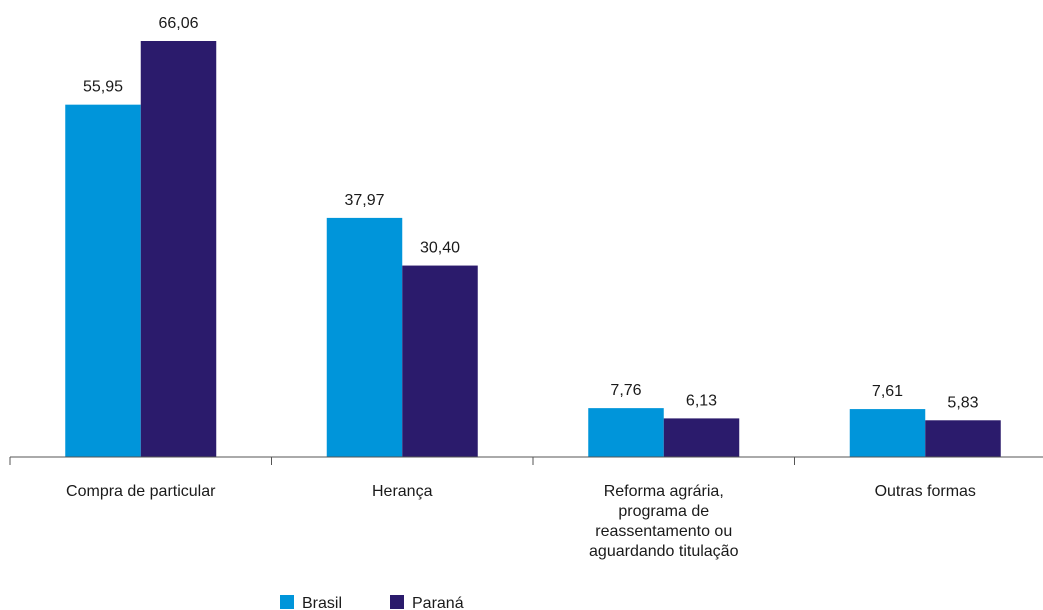 This screenshot has height=610, width=1043. What do you see at coordinates (925, 491) in the screenshot?
I see `x-tick-label: Outras formas` at bounding box center [925, 491].